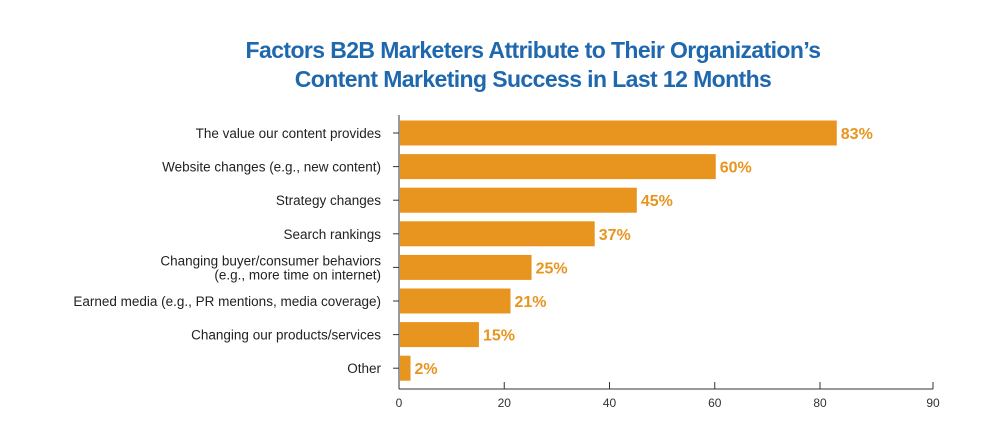 The image size is (994, 432). What do you see at coordinates (499, 336) in the screenshot?
I see `data-label: 15%` at bounding box center [499, 336].